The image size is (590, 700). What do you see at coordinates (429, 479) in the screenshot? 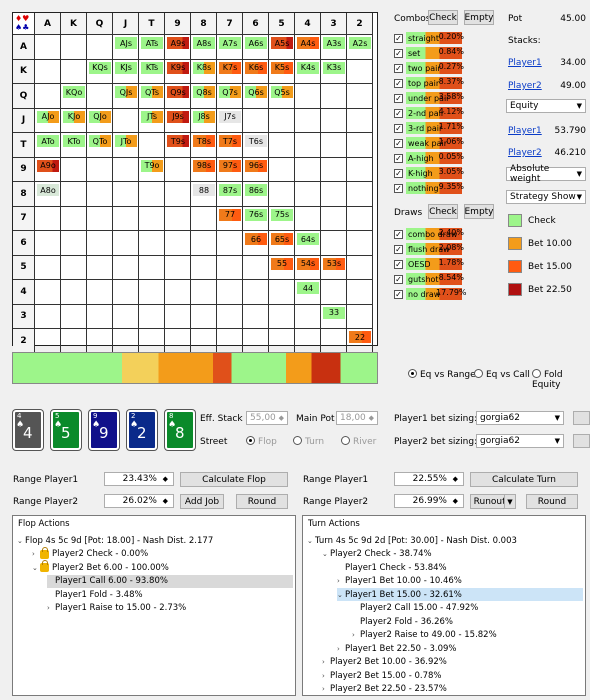
I see `range-p1-input-right: 22.55% ◆` at bounding box center [429, 479].